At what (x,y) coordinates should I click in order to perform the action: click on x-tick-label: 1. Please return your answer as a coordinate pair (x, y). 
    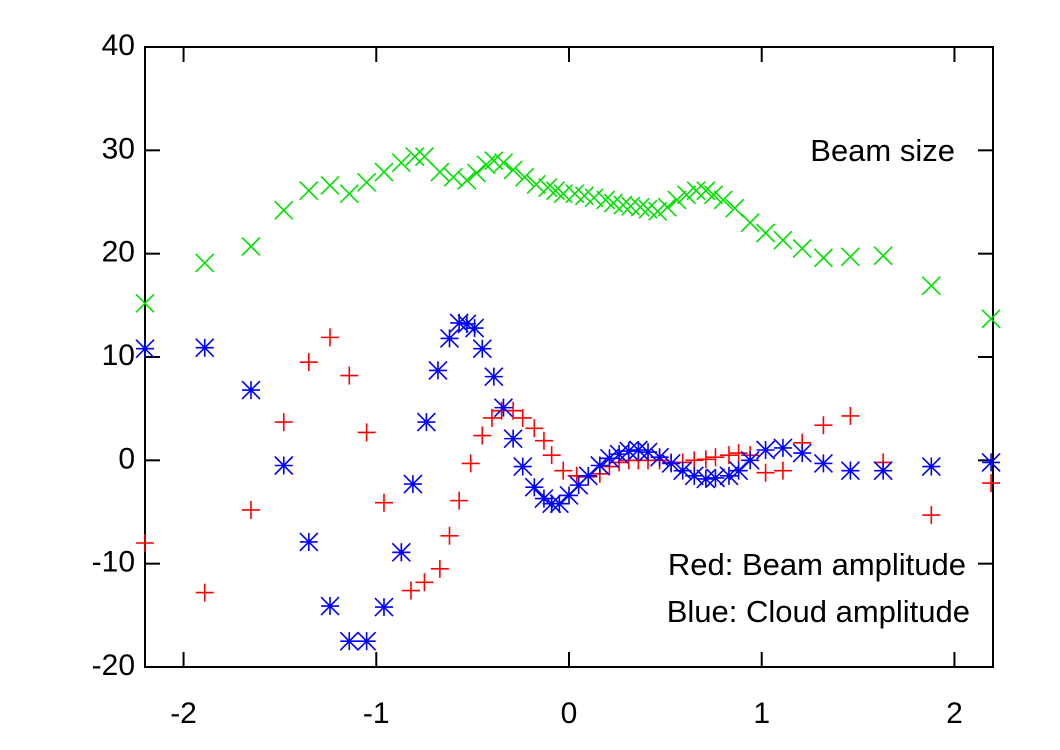
    Looking at the image, I should click on (761, 713).